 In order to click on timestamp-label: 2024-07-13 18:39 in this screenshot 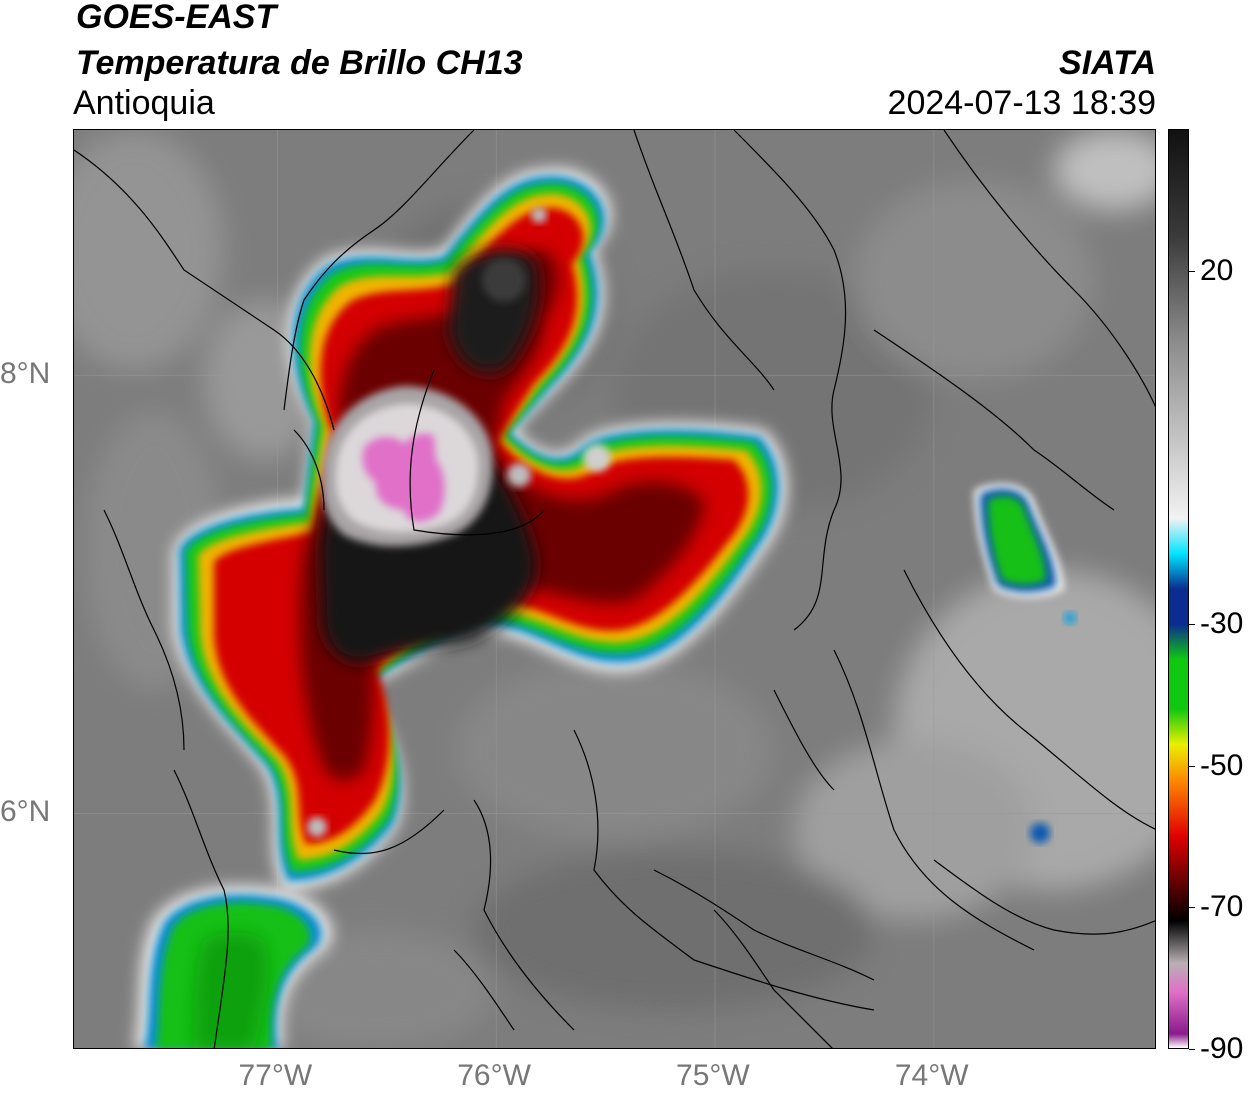, I will do `click(1021, 103)`.